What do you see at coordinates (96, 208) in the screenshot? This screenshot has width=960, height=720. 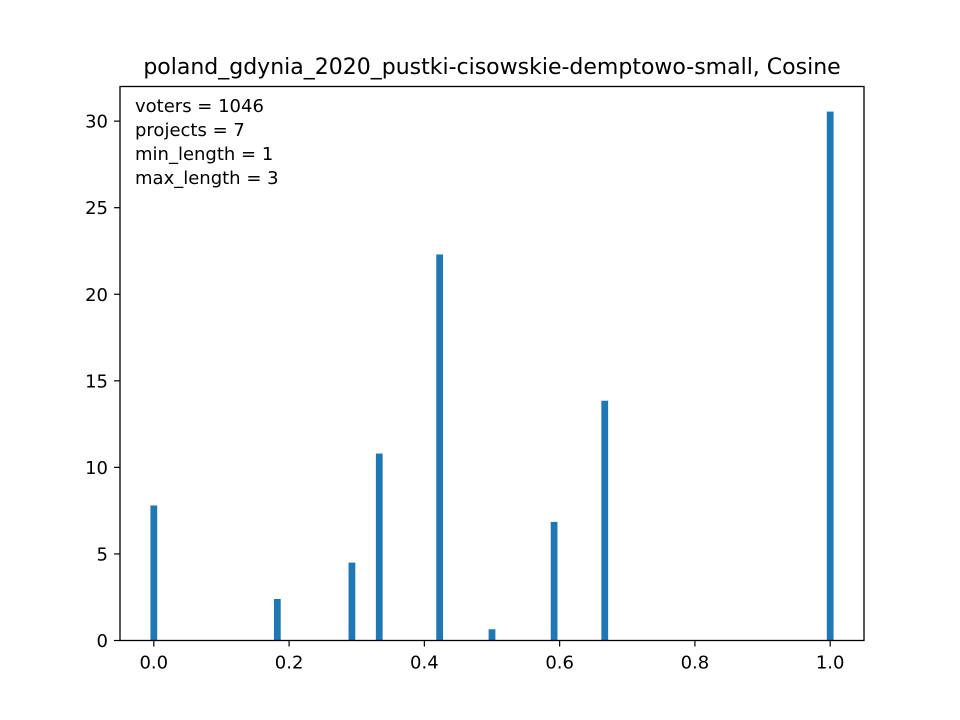 I see `y-tick-label: 25` at bounding box center [96, 208].